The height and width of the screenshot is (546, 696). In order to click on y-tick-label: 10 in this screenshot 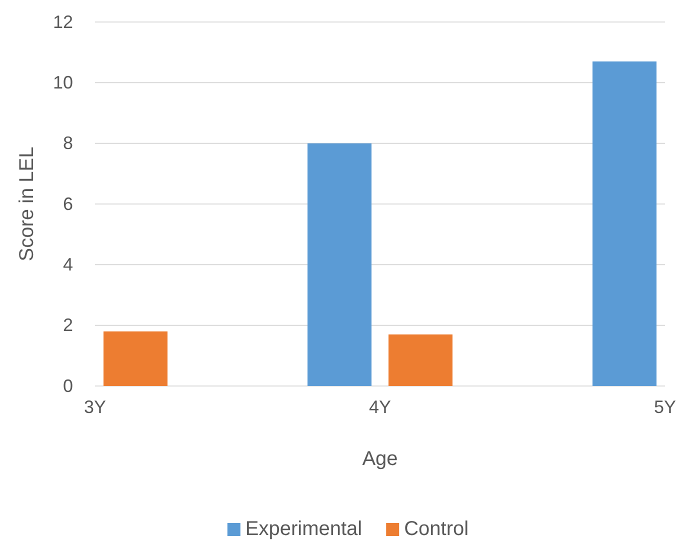, I will do `click(62, 82)`.